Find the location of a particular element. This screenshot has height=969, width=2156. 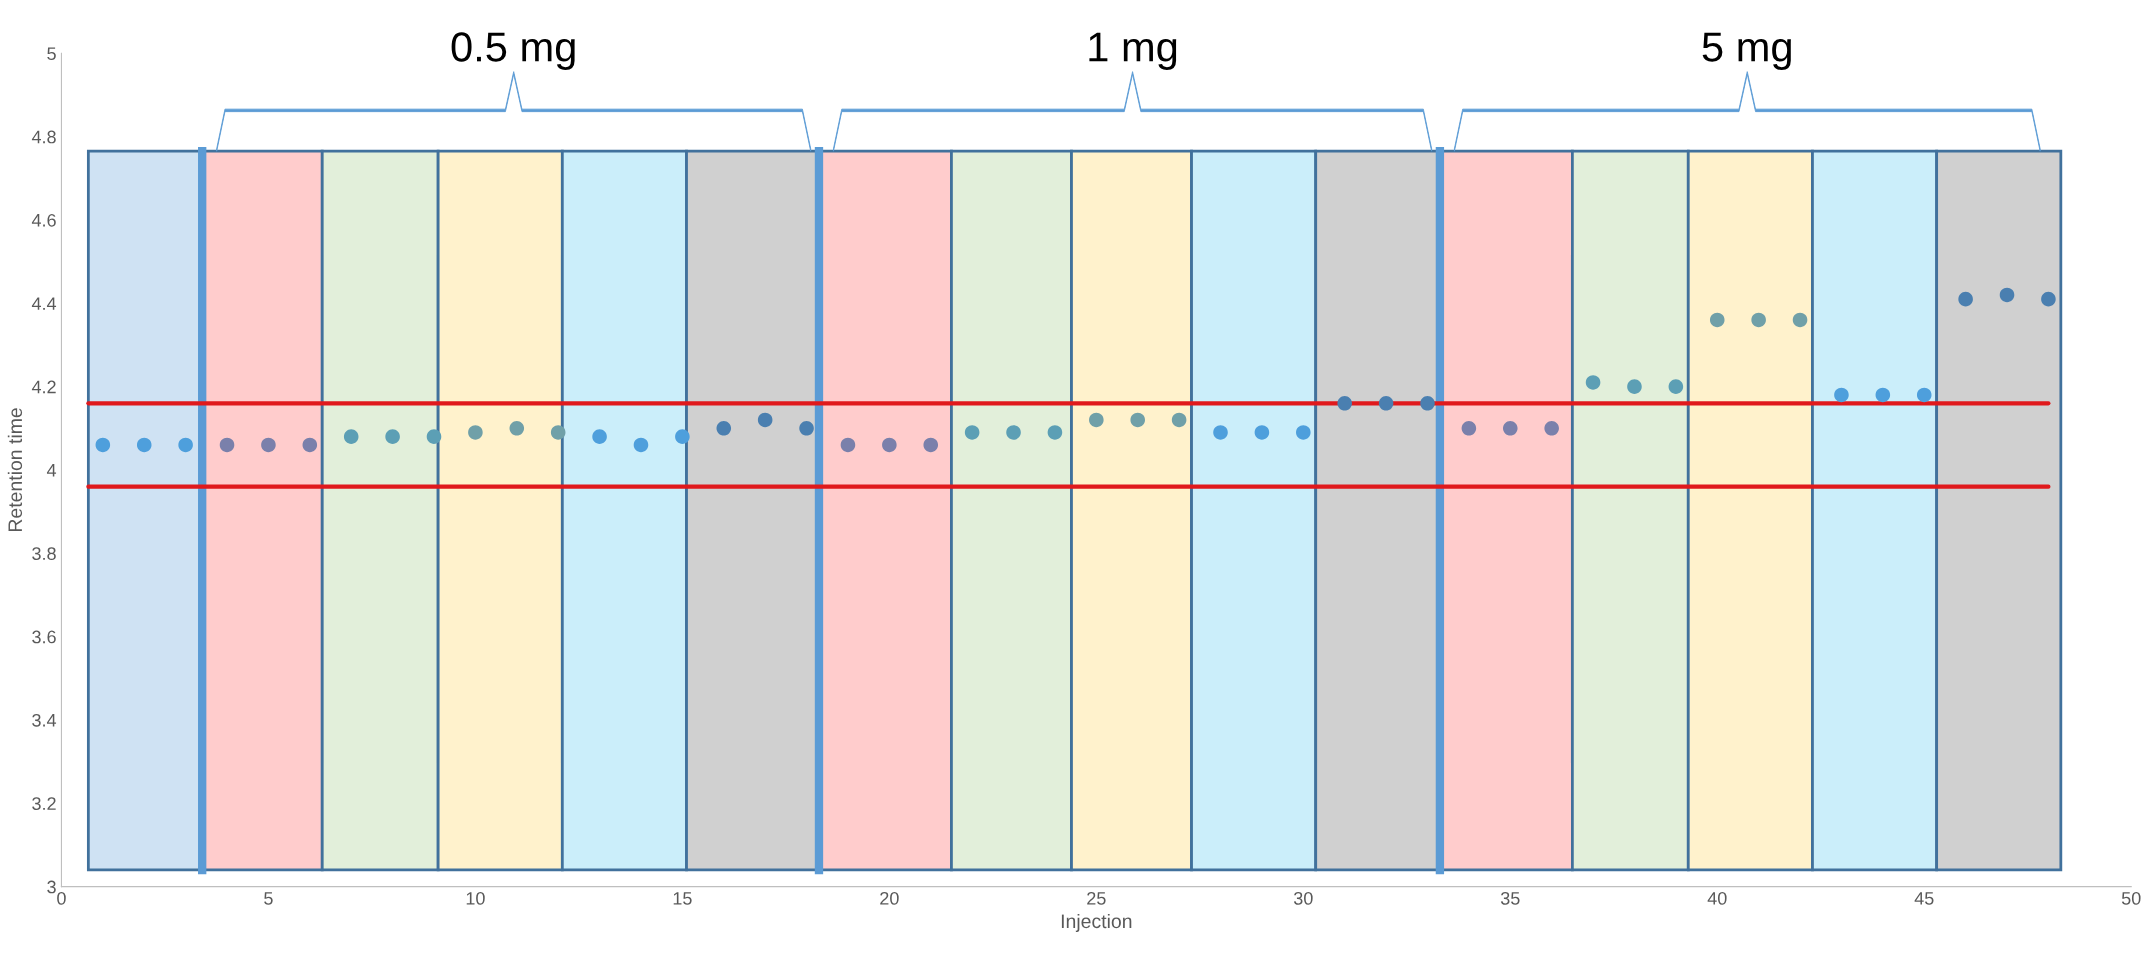

y-axis-title: Retention time is located at coordinates (15, 470).